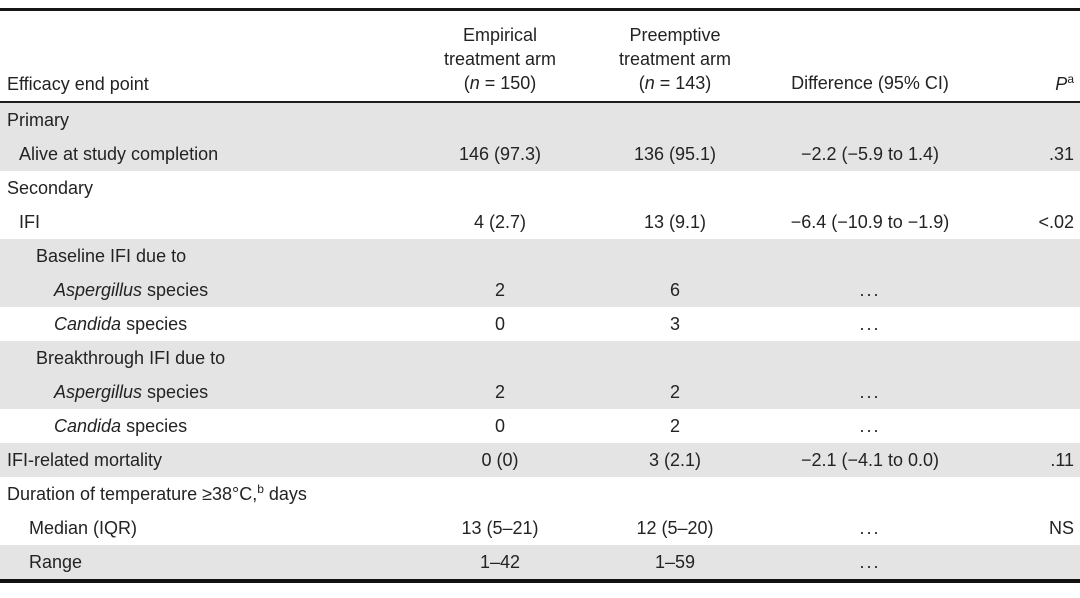  Describe the element at coordinates (870, 221) in the screenshot. I see `difference-value: −6.4 (−10.9 to −1.9)` at that location.